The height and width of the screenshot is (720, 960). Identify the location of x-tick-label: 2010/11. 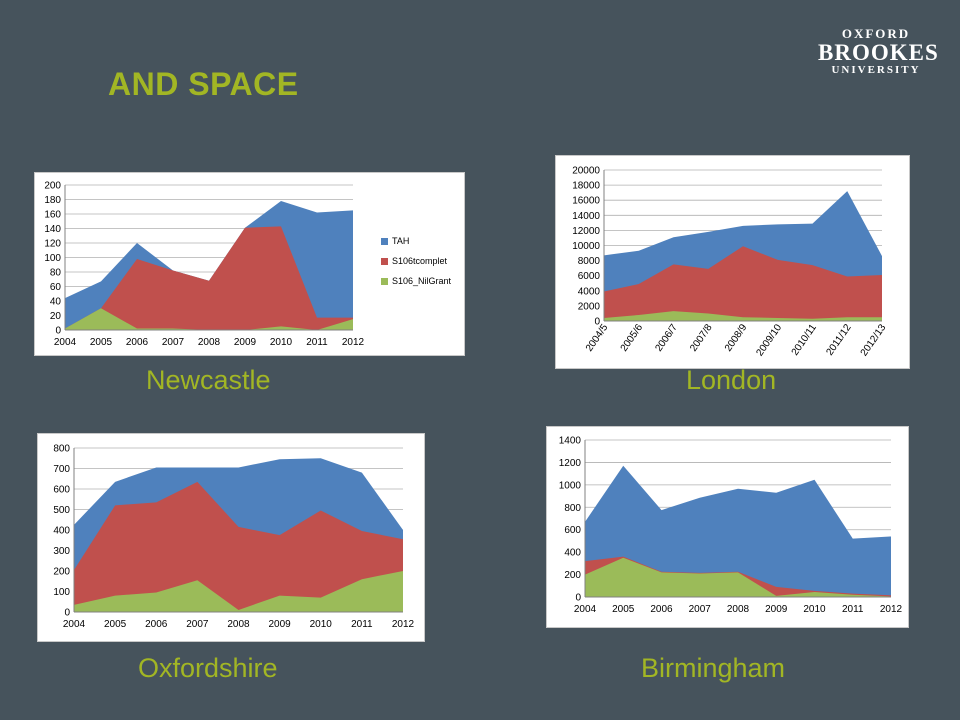
(805, 340).